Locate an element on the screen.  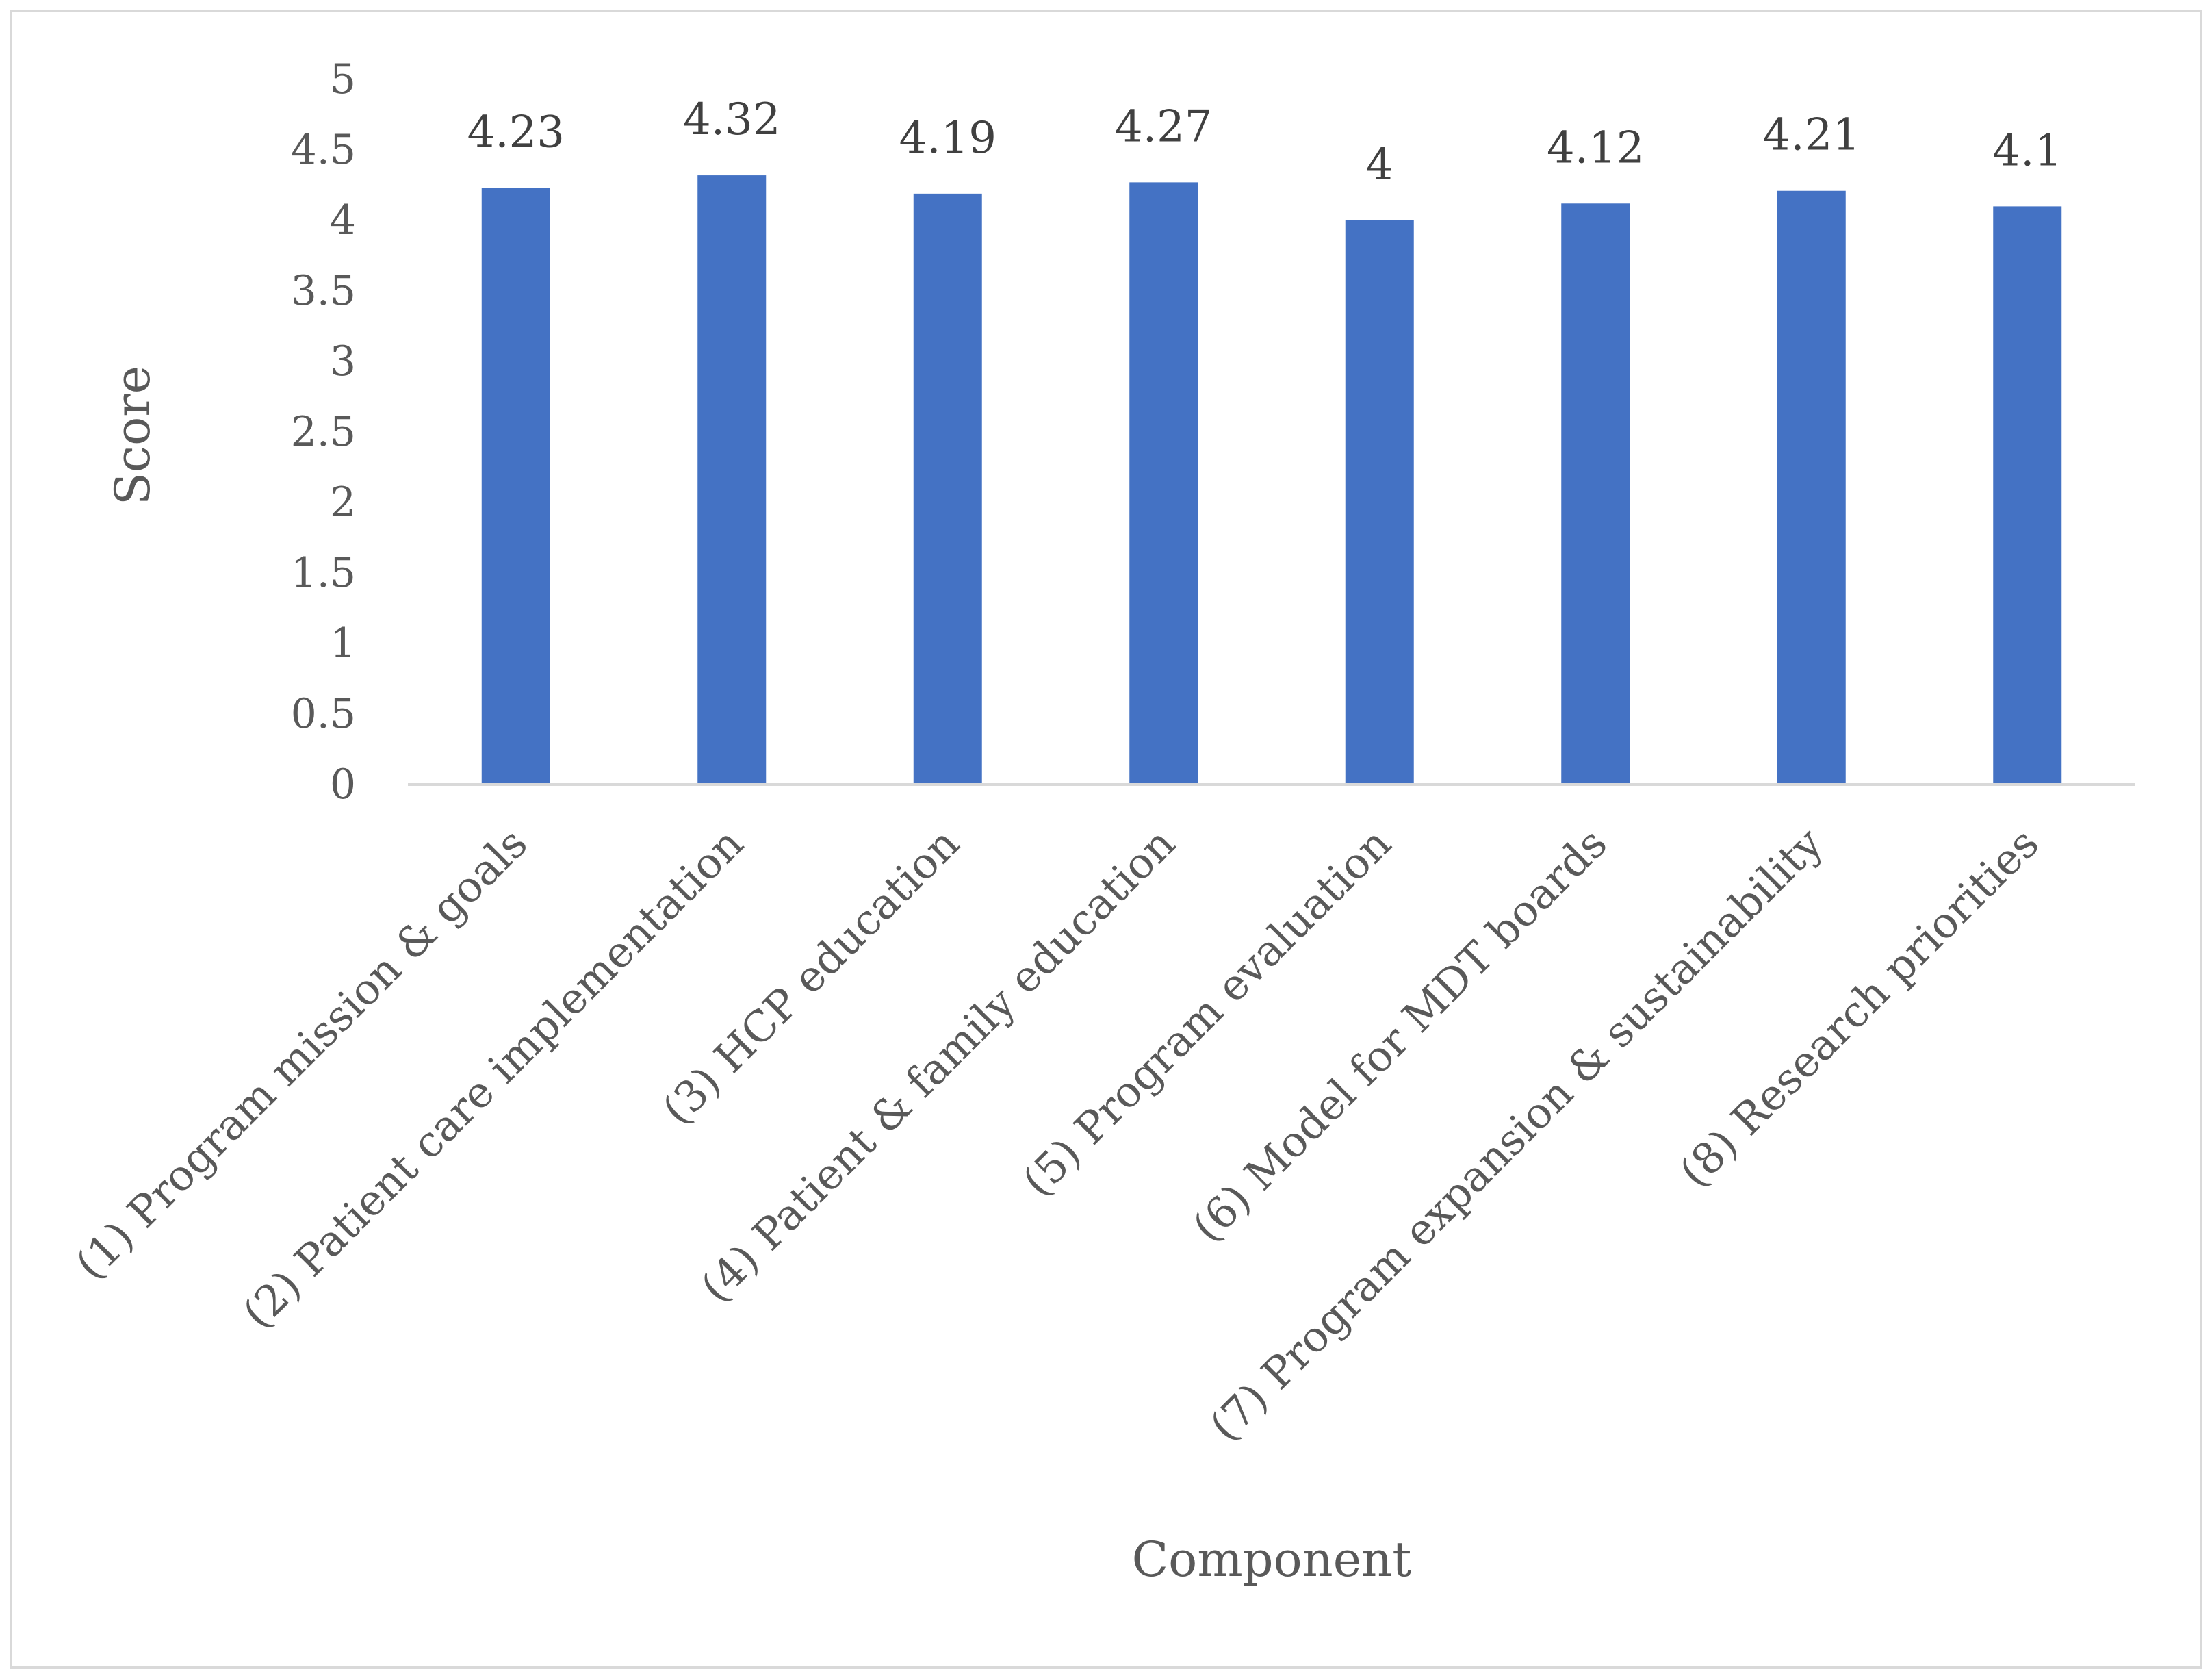
y-tick-label: 3 is located at coordinates (343, 361).